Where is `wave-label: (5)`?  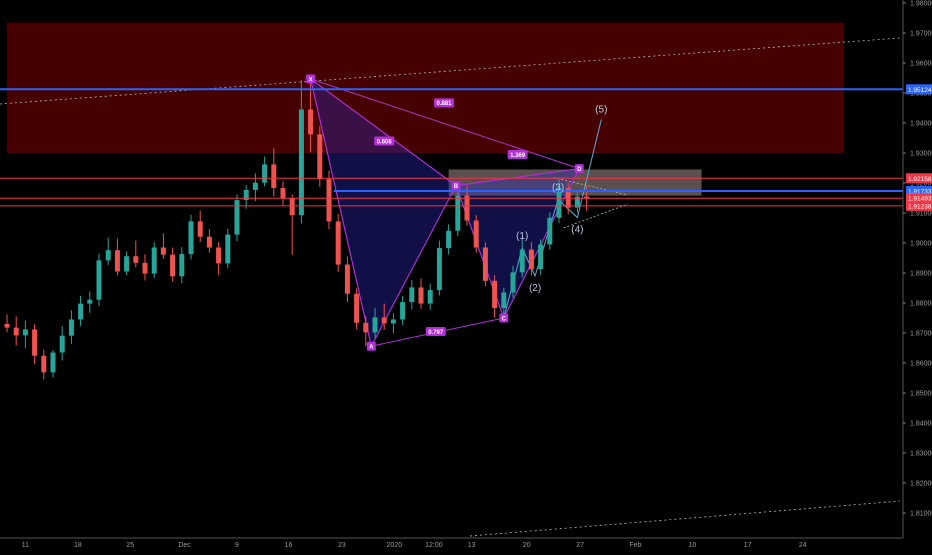
wave-label: (5) is located at coordinates (601, 110).